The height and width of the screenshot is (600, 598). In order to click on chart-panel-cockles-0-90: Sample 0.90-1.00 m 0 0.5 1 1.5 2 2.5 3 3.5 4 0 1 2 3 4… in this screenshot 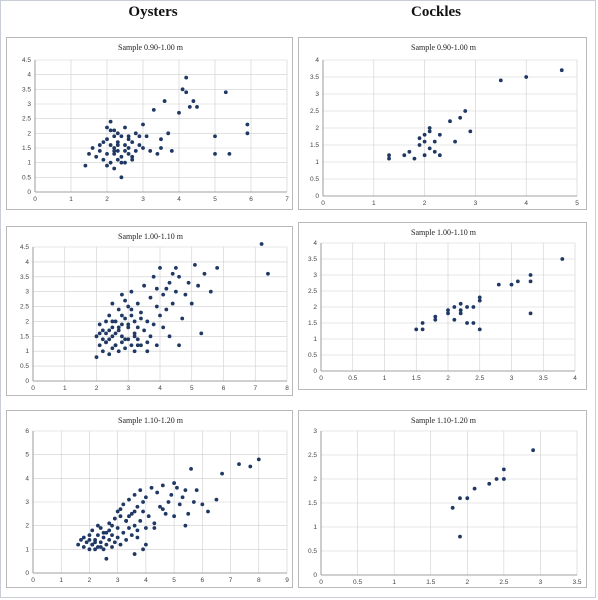, I will do `click(442, 123)`.